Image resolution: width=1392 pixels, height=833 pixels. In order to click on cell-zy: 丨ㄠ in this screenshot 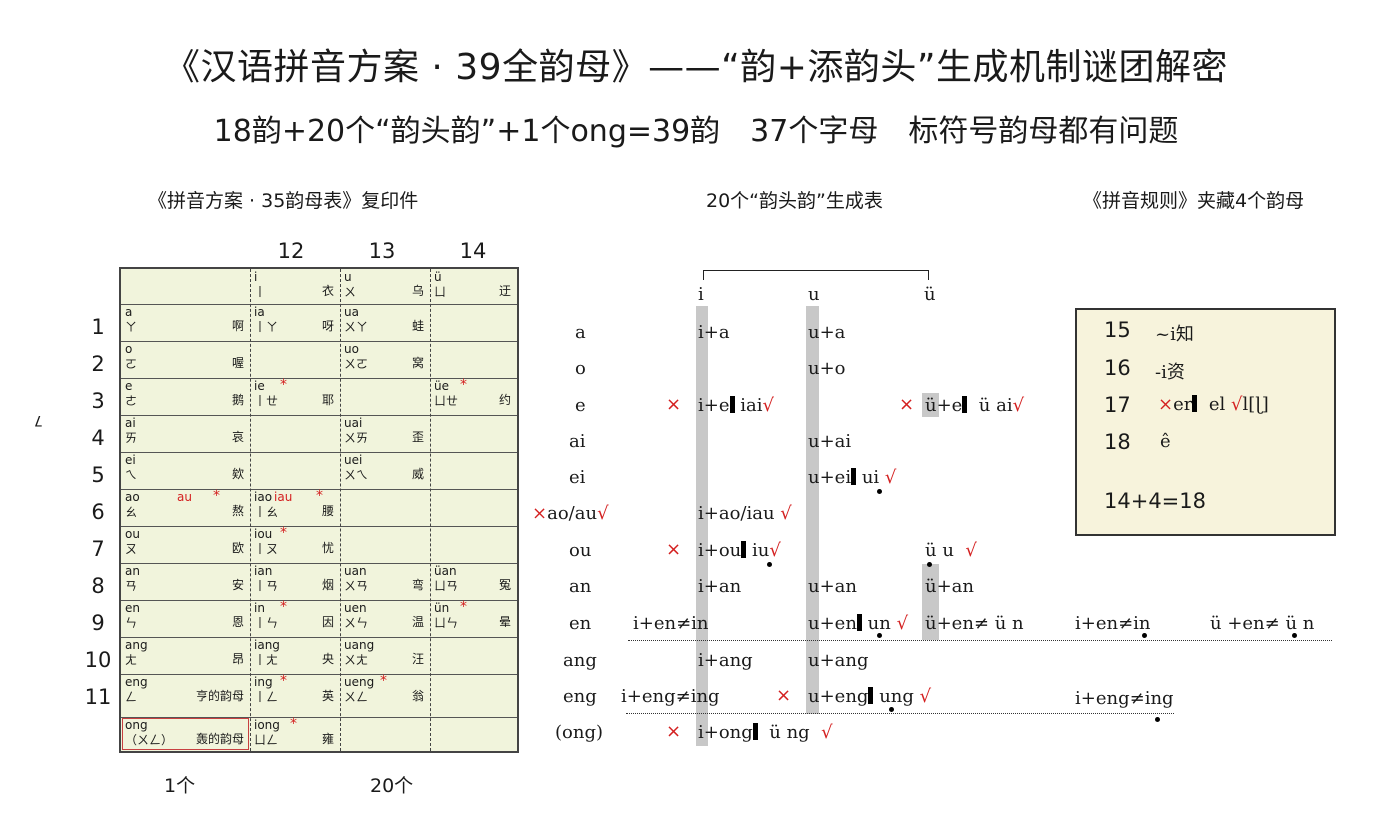, I will do `click(266, 512)`.